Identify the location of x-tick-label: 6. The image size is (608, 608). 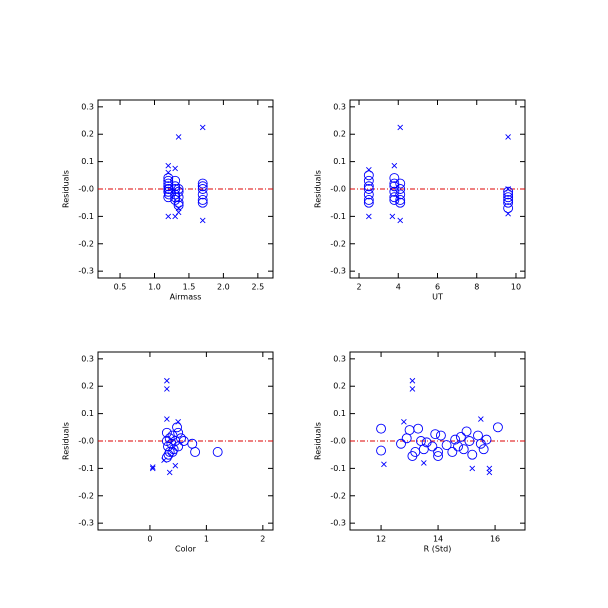
(437, 287).